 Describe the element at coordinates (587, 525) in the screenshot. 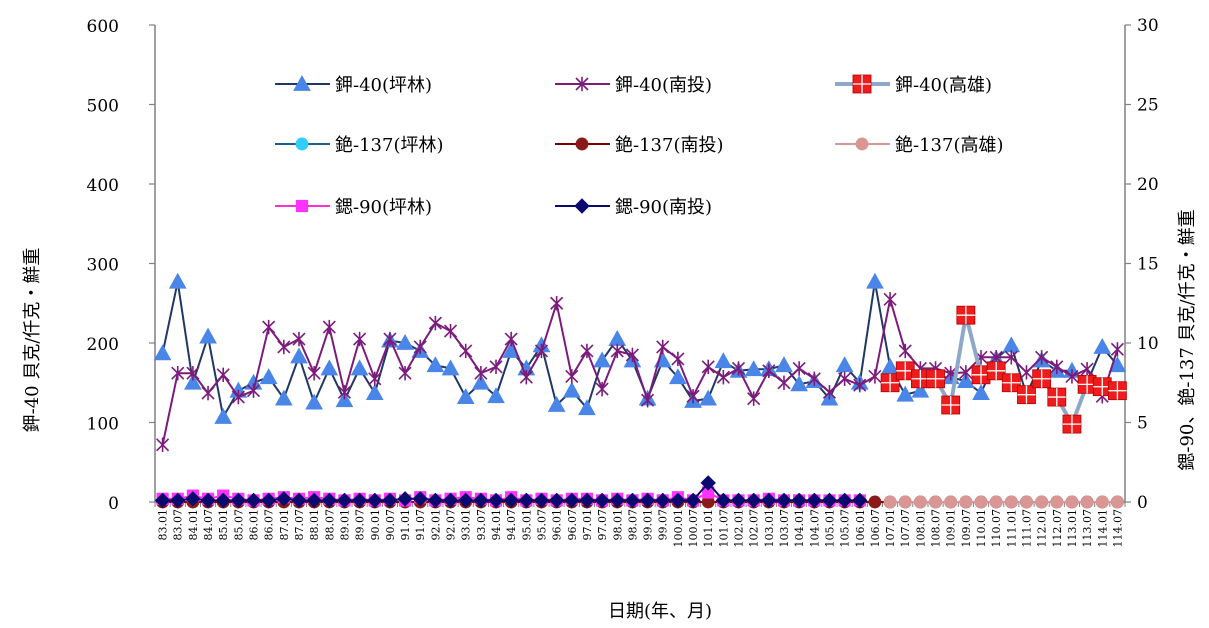

I see `x-tick-label: 97.01` at that location.